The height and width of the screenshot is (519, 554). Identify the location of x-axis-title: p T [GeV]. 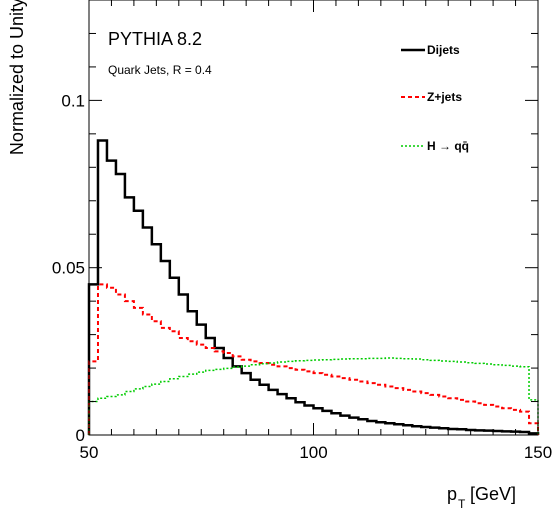
(481, 497).